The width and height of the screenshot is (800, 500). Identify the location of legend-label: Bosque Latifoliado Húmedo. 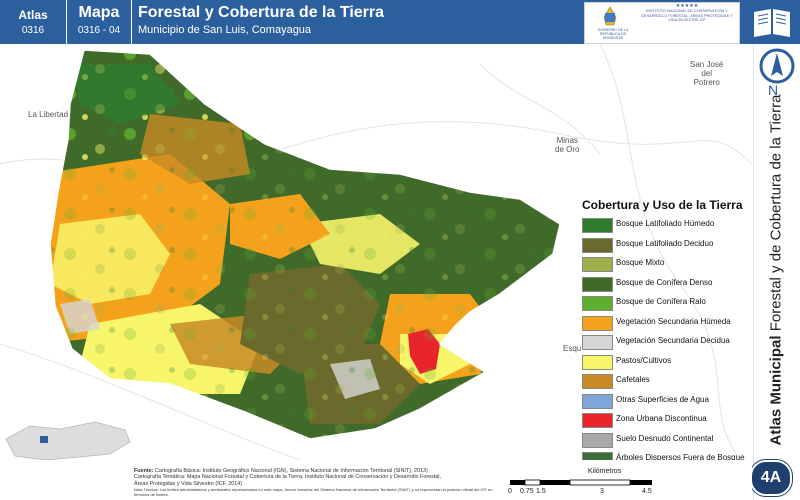
(665, 223).